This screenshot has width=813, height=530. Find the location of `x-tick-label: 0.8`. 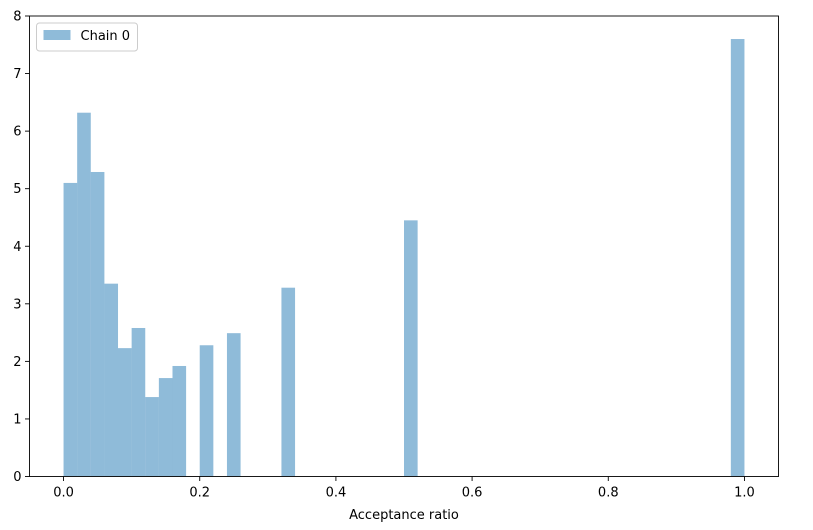

x-tick-label: 0.8 is located at coordinates (608, 493).